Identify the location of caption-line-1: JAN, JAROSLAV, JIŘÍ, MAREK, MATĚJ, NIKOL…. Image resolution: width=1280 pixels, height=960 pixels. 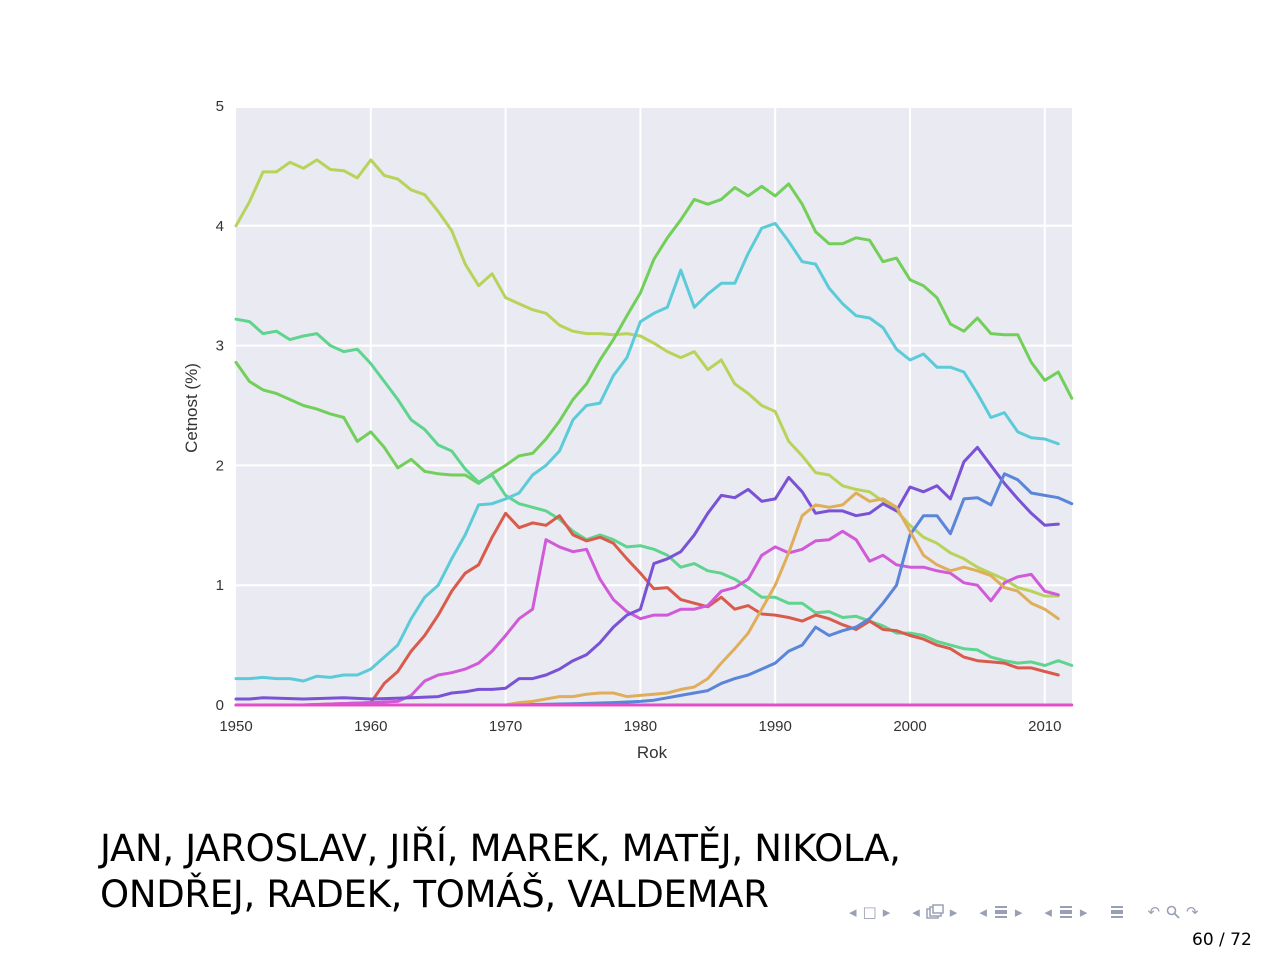
(500, 848).